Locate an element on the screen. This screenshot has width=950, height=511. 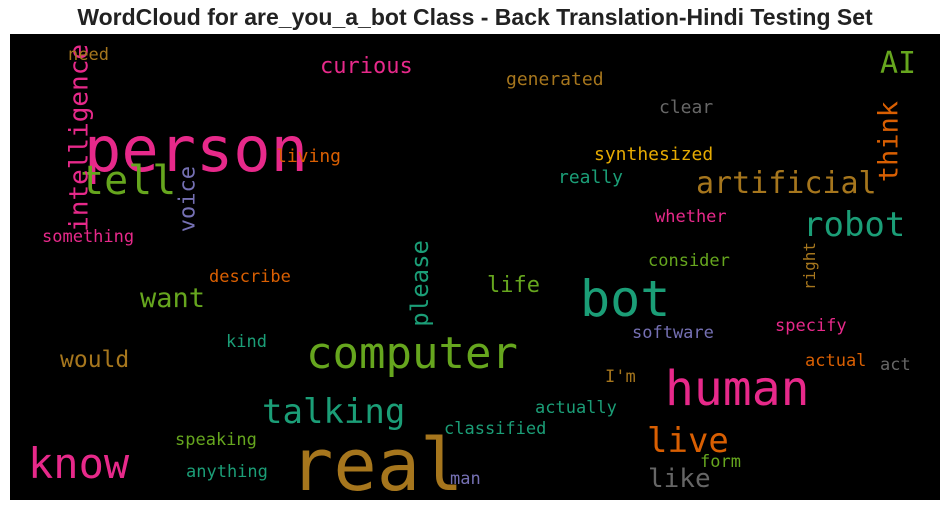
word-actually: actually is located at coordinates (576, 408).